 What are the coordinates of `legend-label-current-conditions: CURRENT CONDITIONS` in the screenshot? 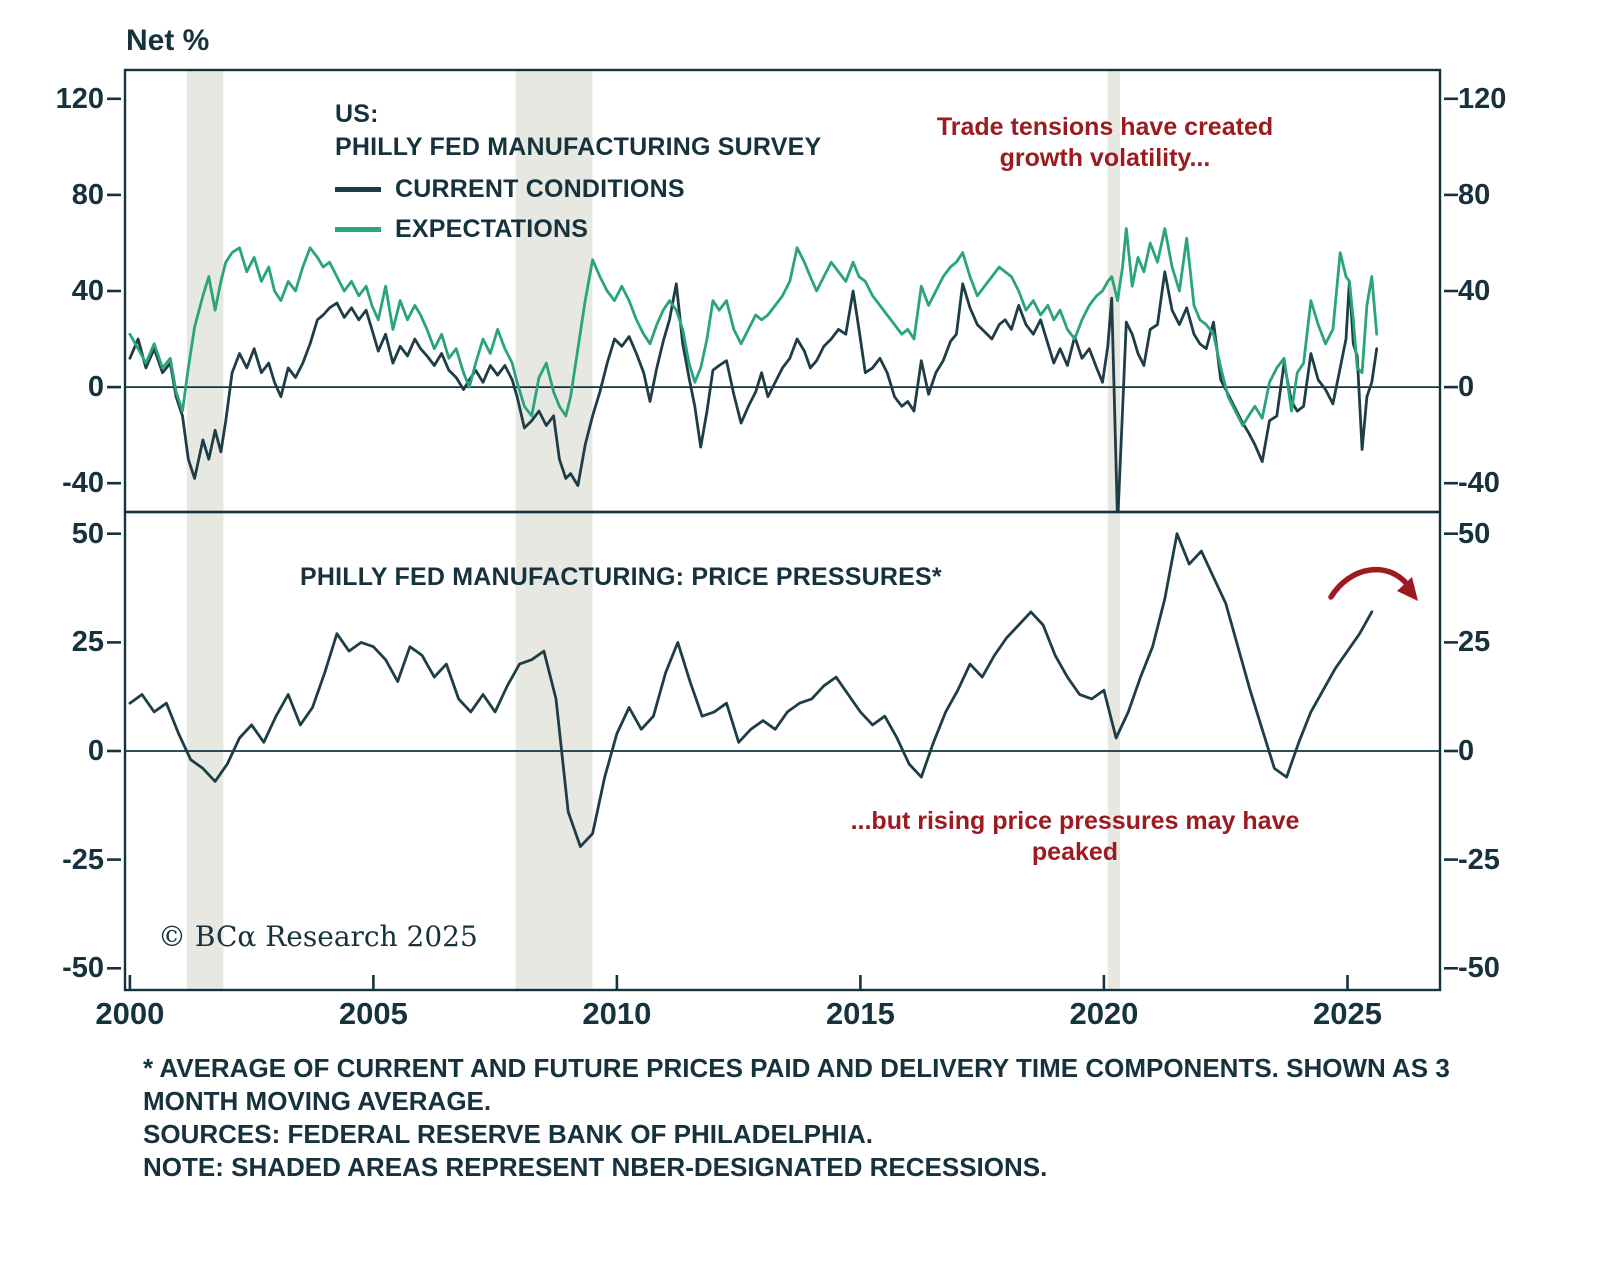 It's located at (540, 189).